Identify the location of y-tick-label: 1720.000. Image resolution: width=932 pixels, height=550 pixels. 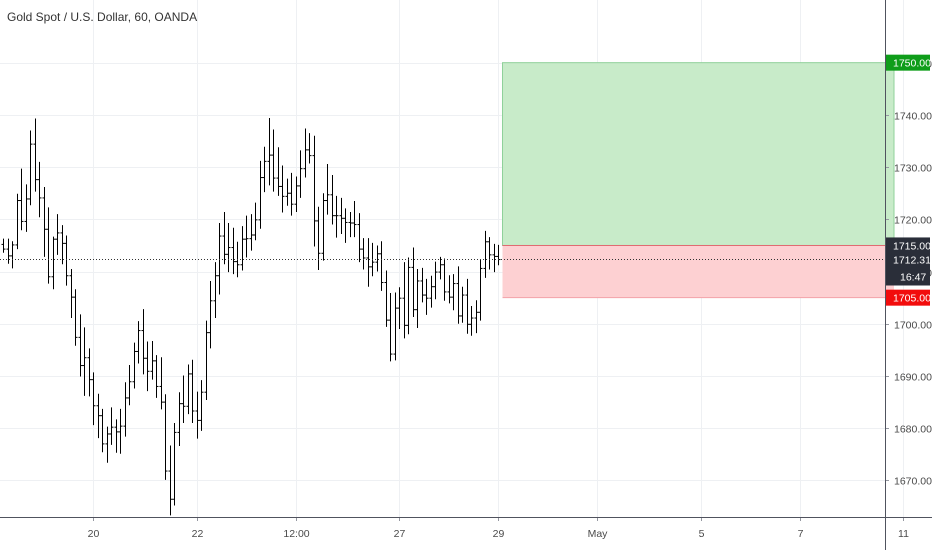
(913, 221).